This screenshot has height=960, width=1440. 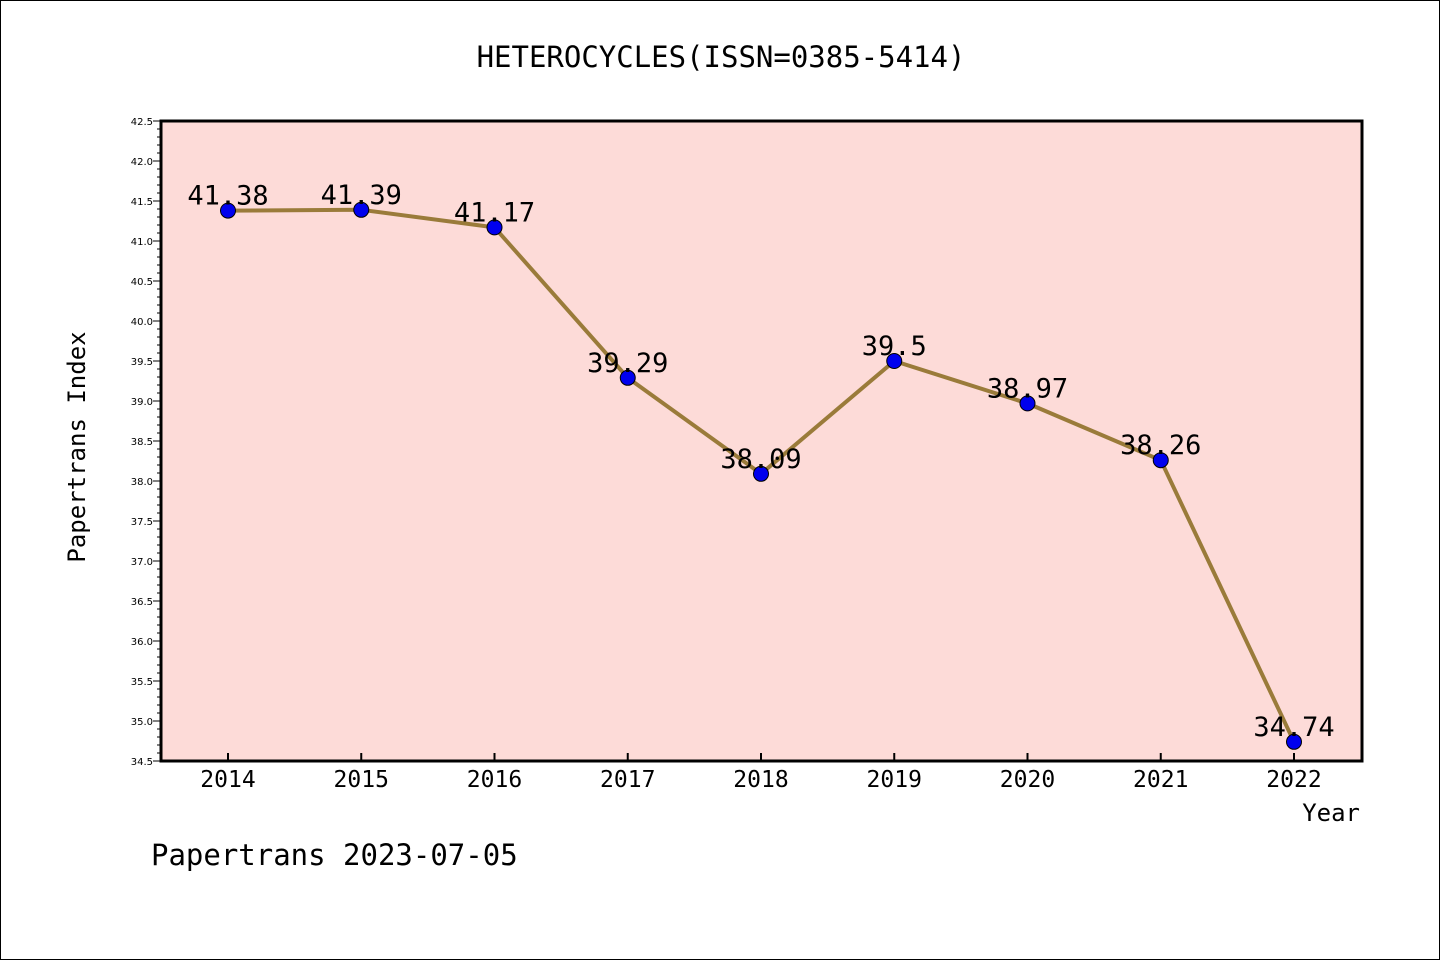 I want to click on x-tick-label: 2015, so click(x=361, y=780).